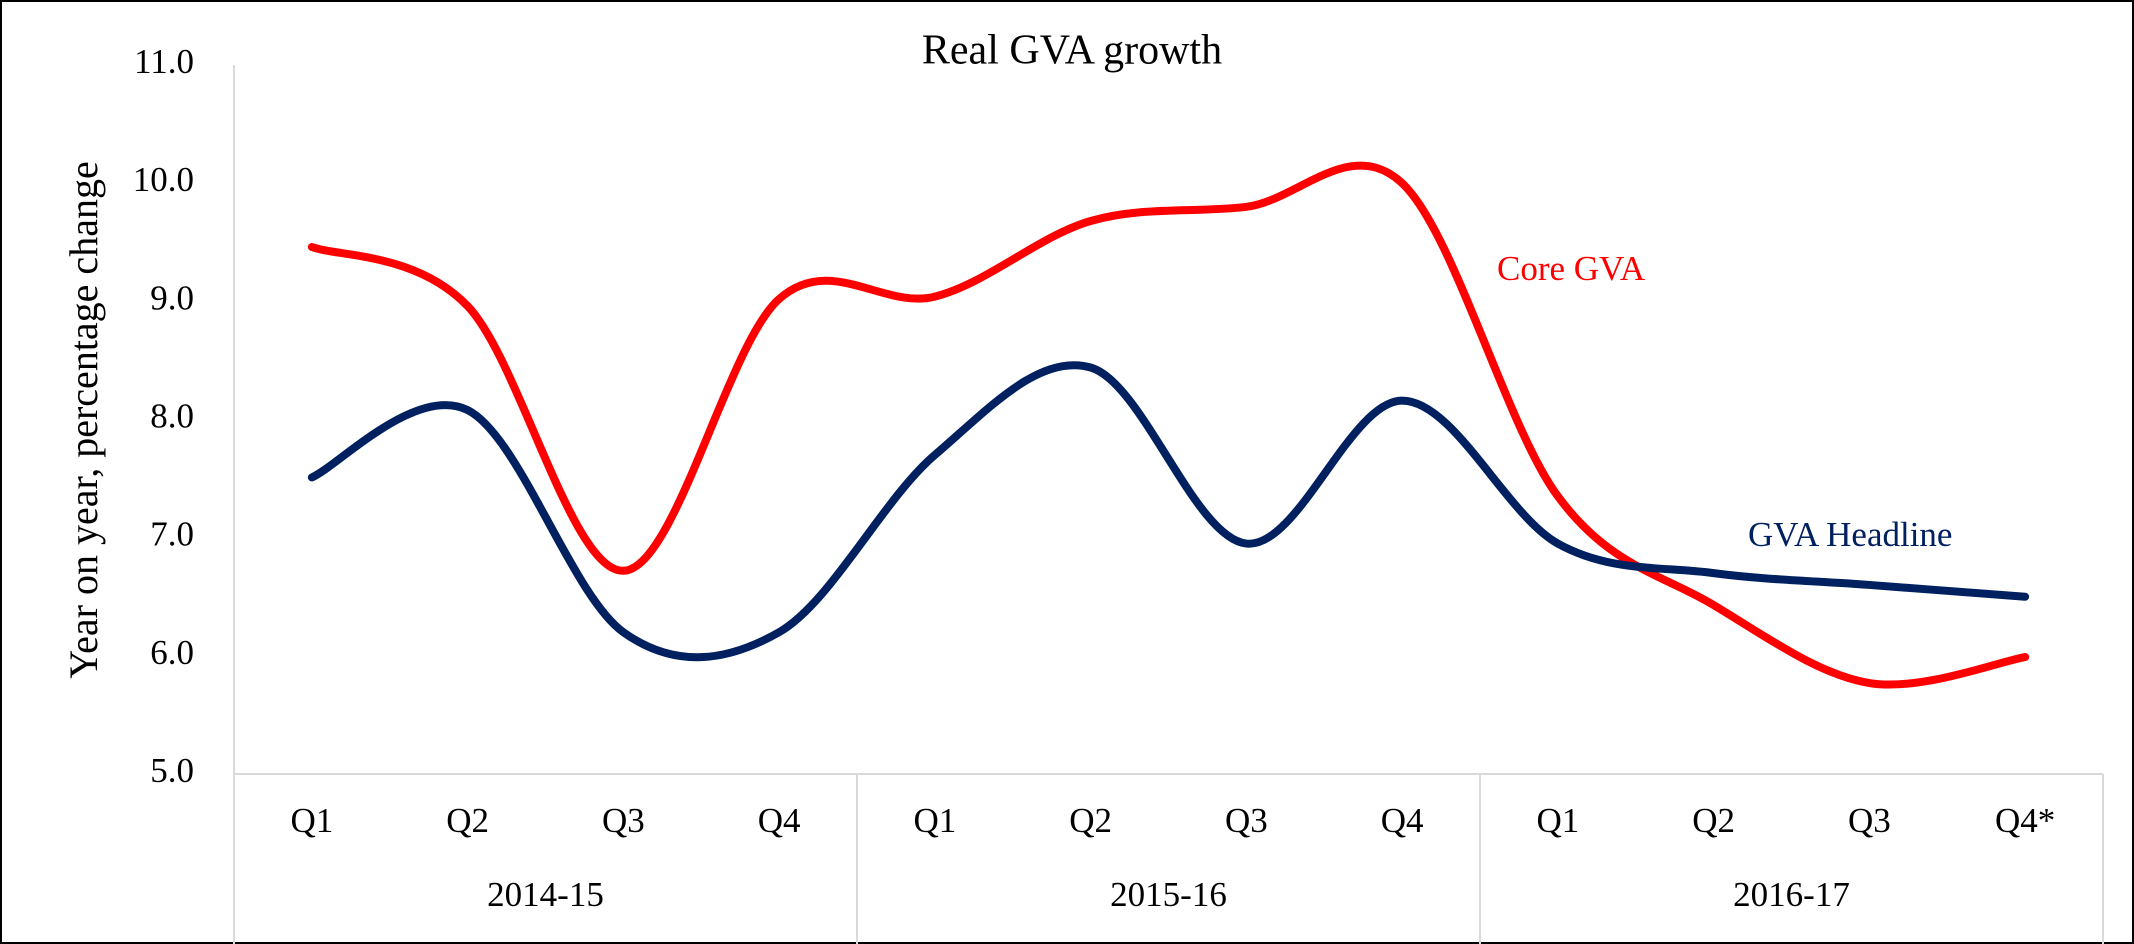 The image size is (2134, 944). What do you see at coordinates (545, 894) in the screenshot?
I see `group-label: 2014-15` at bounding box center [545, 894].